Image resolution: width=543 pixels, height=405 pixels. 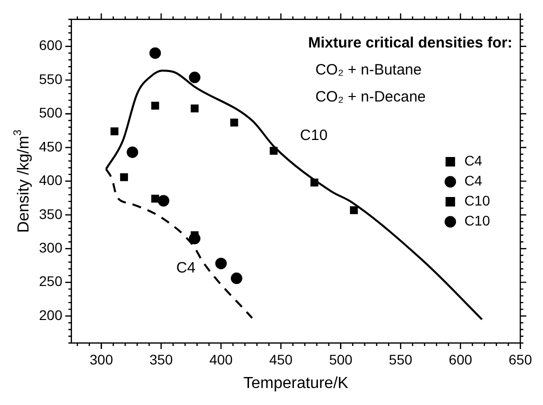 I want to click on annotation: C4, so click(x=186, y=268).